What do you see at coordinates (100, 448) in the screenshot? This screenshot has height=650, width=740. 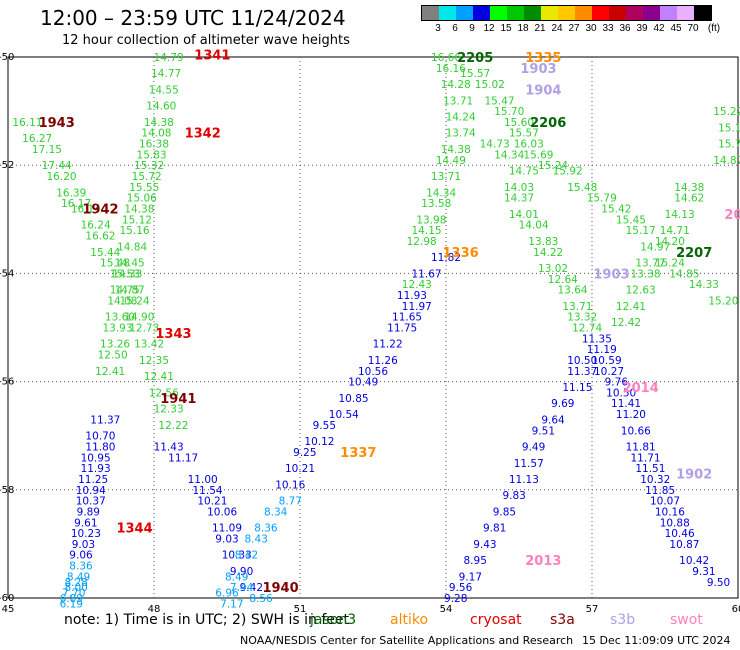 I see `swh-value-label: 11.80` at bounding box center [100, 448].